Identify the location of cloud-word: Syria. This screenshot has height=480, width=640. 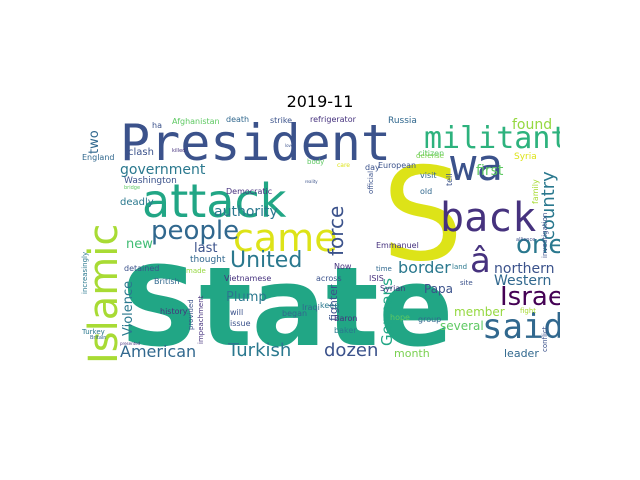
(525, 157).